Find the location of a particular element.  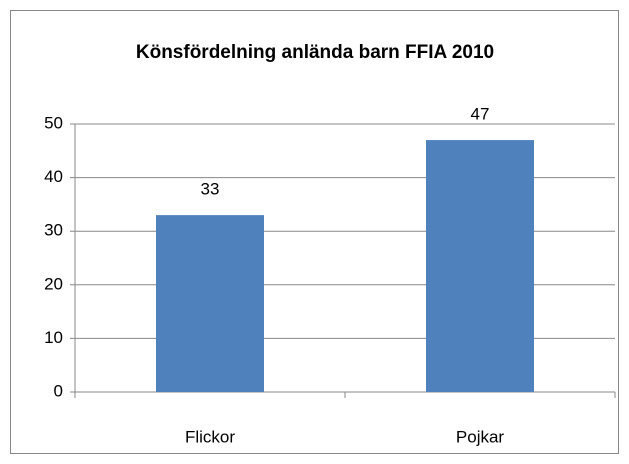

y-tick-label: 0 is located at coordinates (58, 390).